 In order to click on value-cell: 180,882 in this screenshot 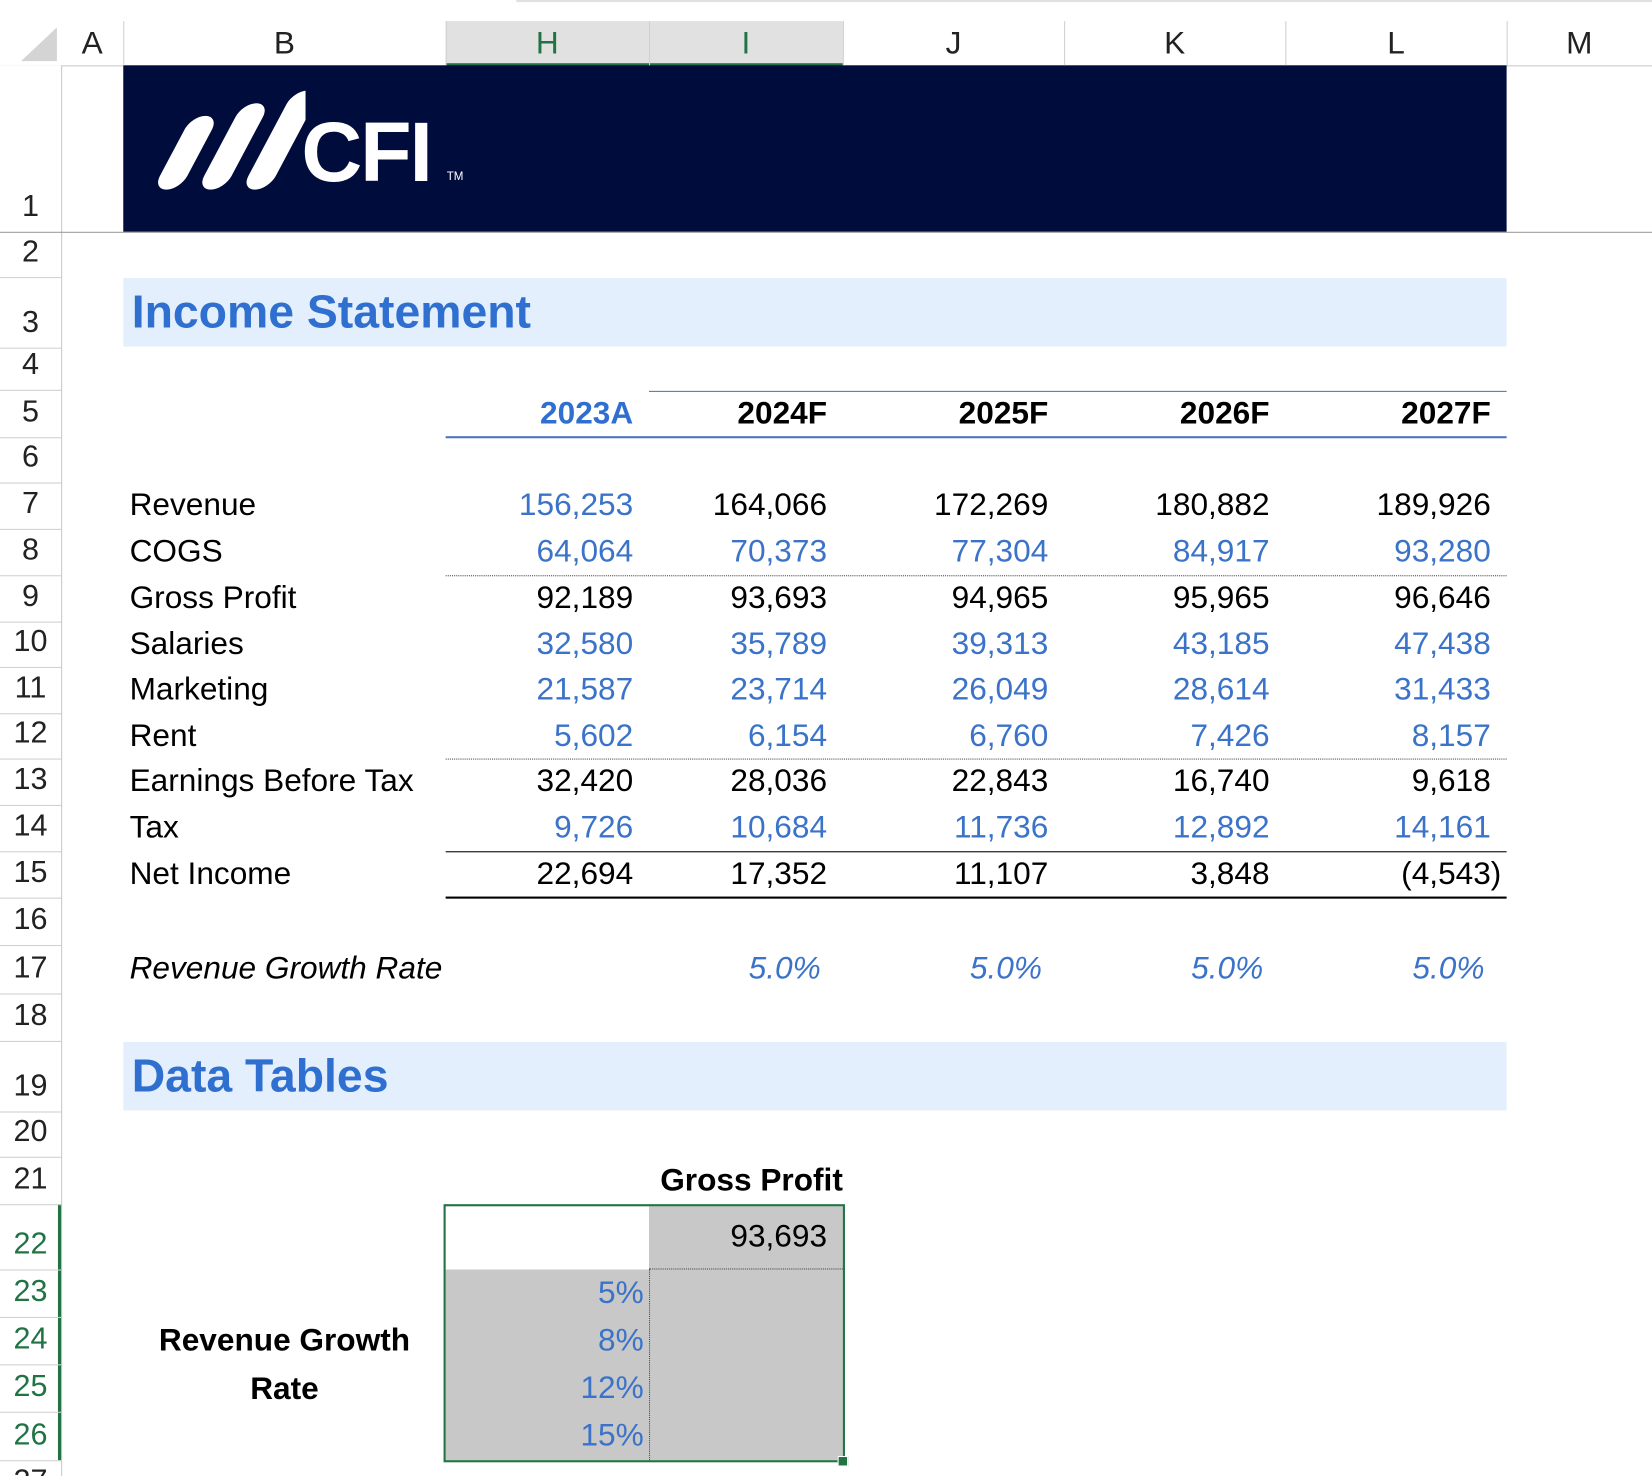, I will do `click(1212, 505)`.